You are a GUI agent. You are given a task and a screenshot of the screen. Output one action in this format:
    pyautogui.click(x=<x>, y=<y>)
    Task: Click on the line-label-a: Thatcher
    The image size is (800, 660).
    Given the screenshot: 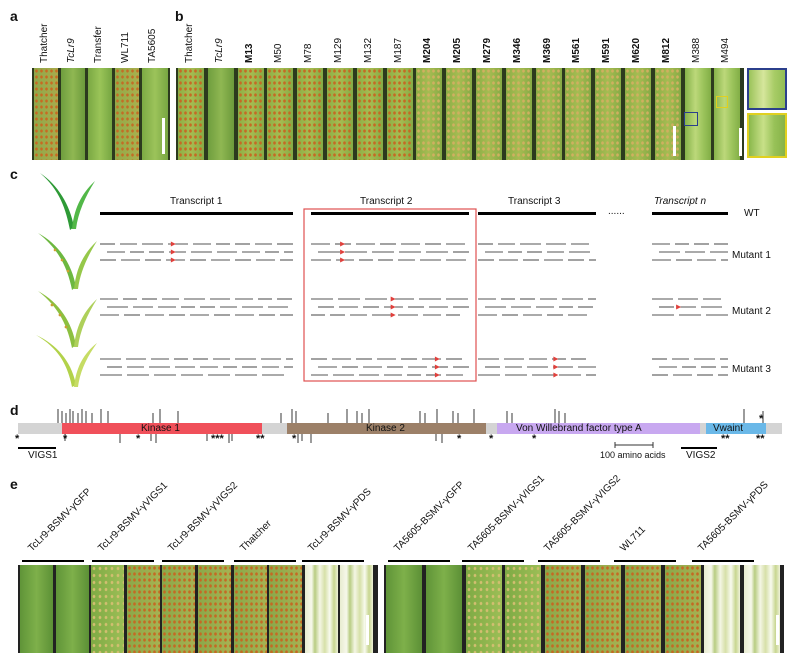 What is the action you would take?
    pyautogui.click(x=44, y=43)
    